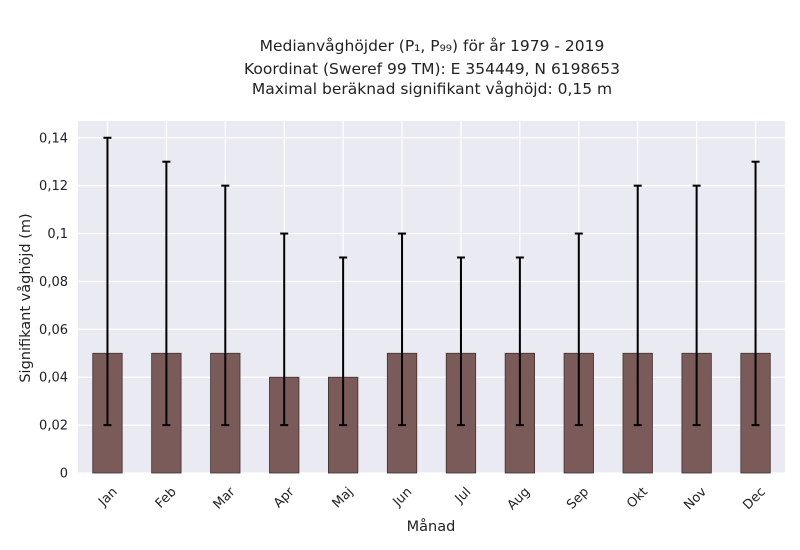 The image size is (800, 550). I want to click on y-tick-label: 0,1, so click(57, 234).